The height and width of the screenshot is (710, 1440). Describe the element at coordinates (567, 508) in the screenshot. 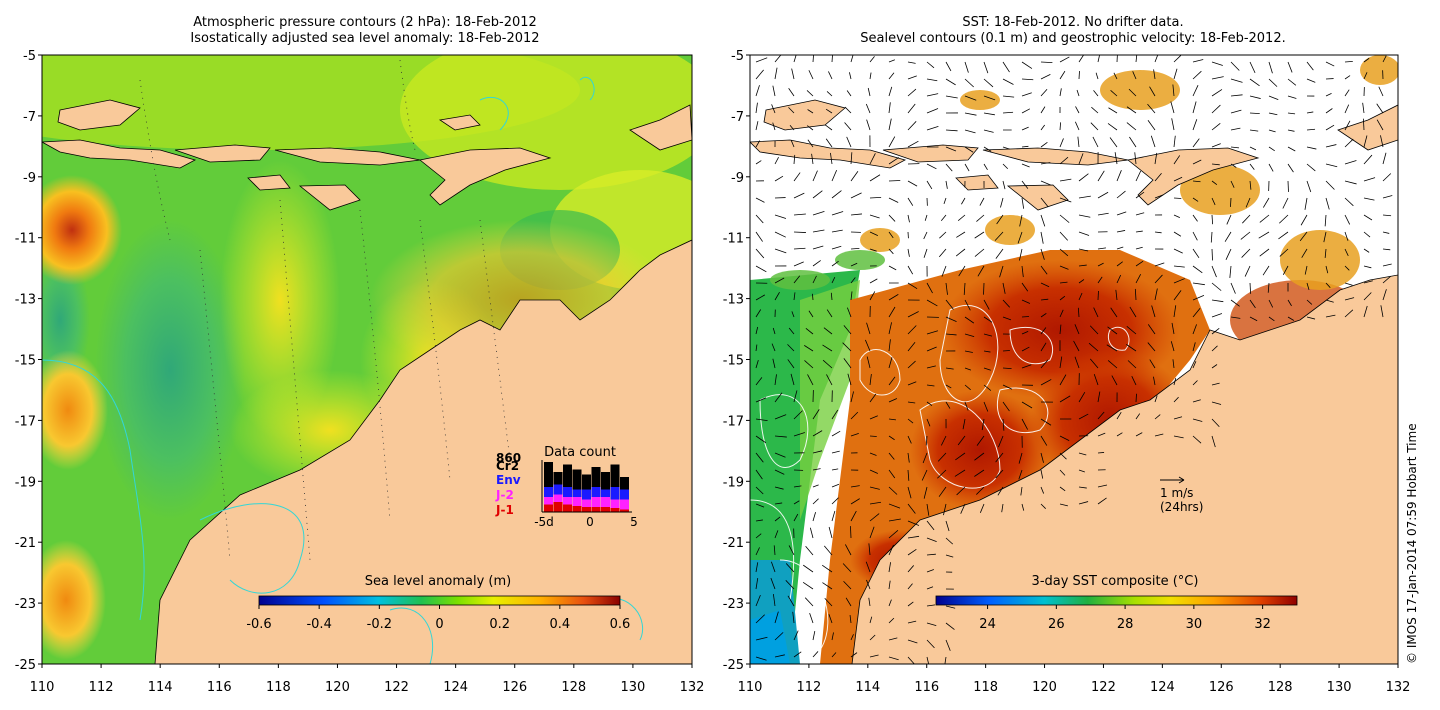

I see `bar-j1` at that location.